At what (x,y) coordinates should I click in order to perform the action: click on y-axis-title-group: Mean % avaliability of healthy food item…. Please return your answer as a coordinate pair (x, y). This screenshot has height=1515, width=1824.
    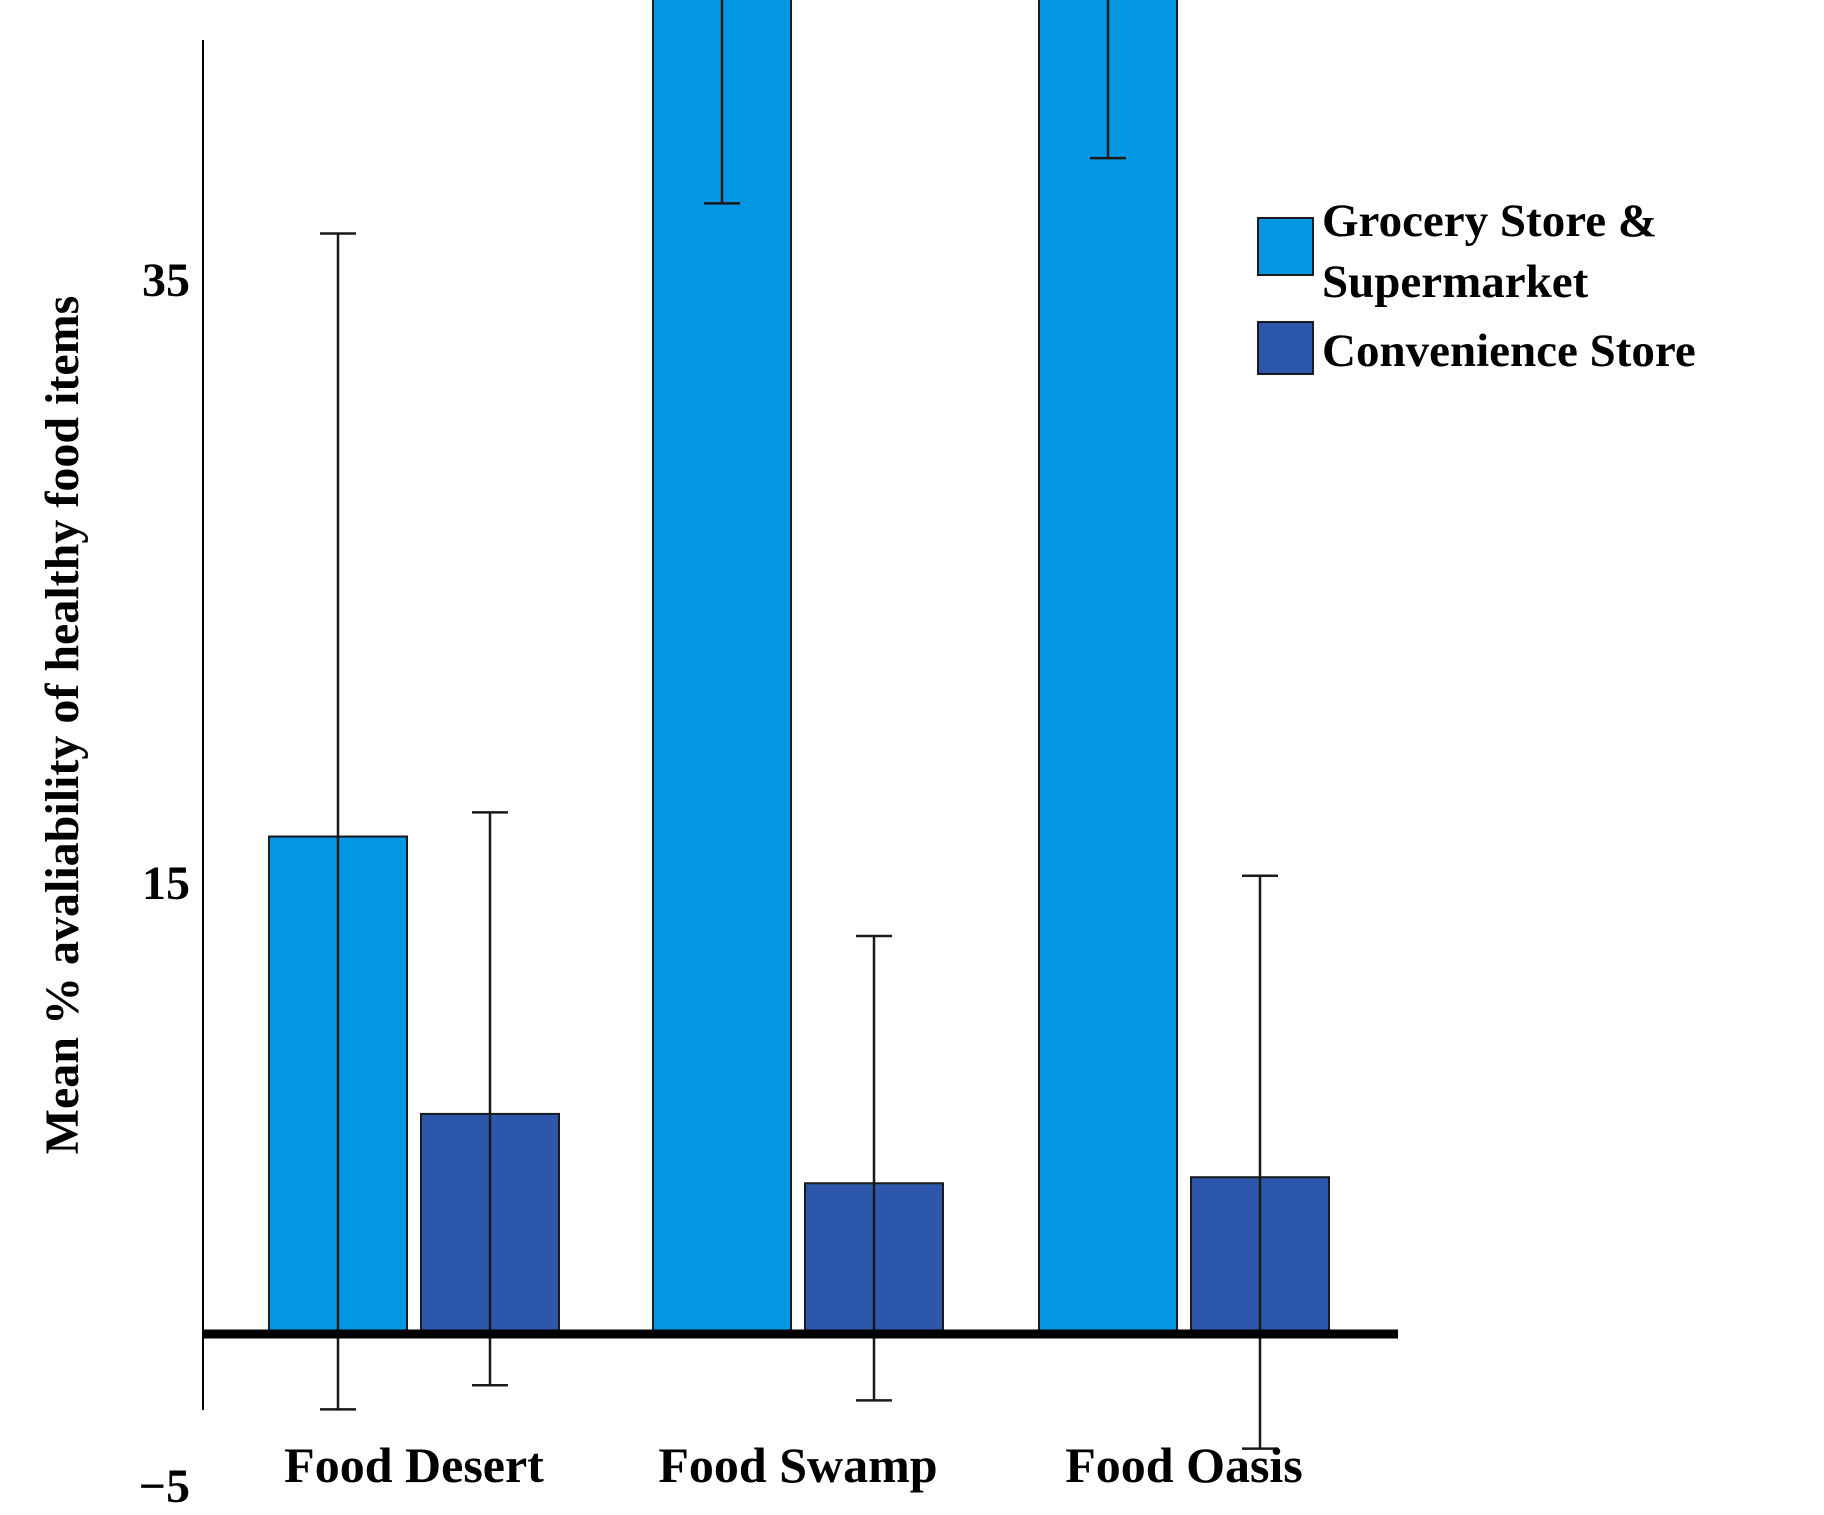
    Looking at the image, I should click on (62, 725).